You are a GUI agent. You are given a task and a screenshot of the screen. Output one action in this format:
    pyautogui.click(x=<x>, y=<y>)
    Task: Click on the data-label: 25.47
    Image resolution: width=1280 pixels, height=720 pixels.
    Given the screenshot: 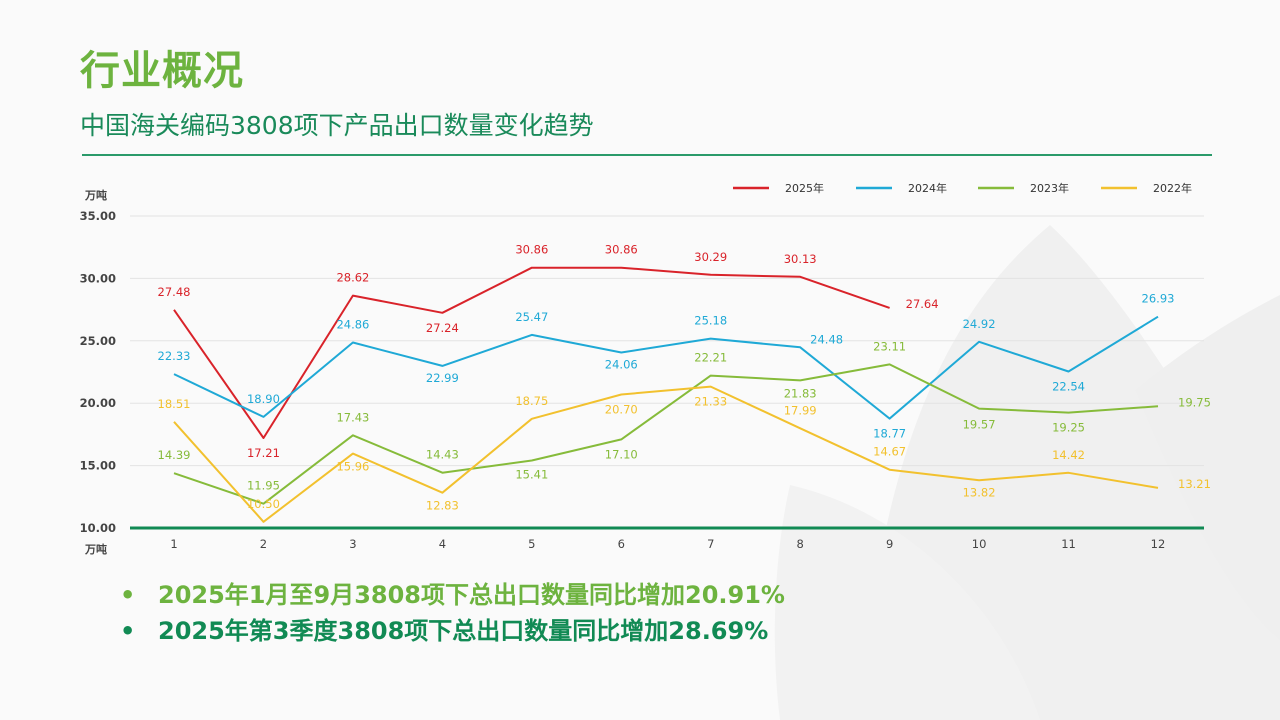 What is the action you would take?
    pyautogui.click(x=531, y=317)
    